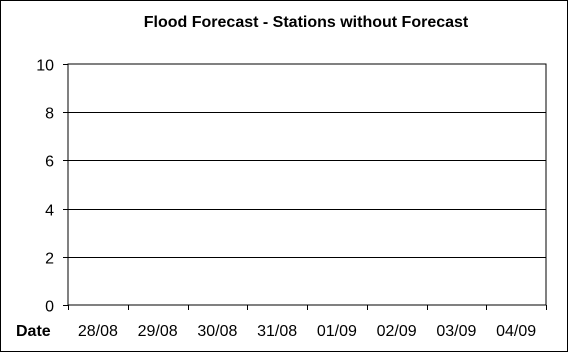  What do you see at coordinates (49, 307) in the screenshot?
I see `y-tick-label: 0` at bounding box center [49, 307].